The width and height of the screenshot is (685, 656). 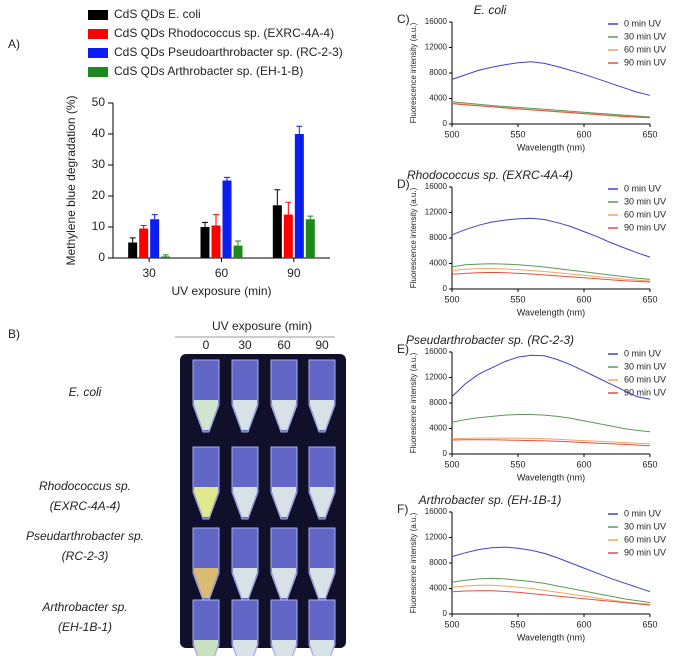 What do you see at coordinates (99, 195) in the screenshot?
I see `y-tick-label: 20` at bounding box center [99, 195].